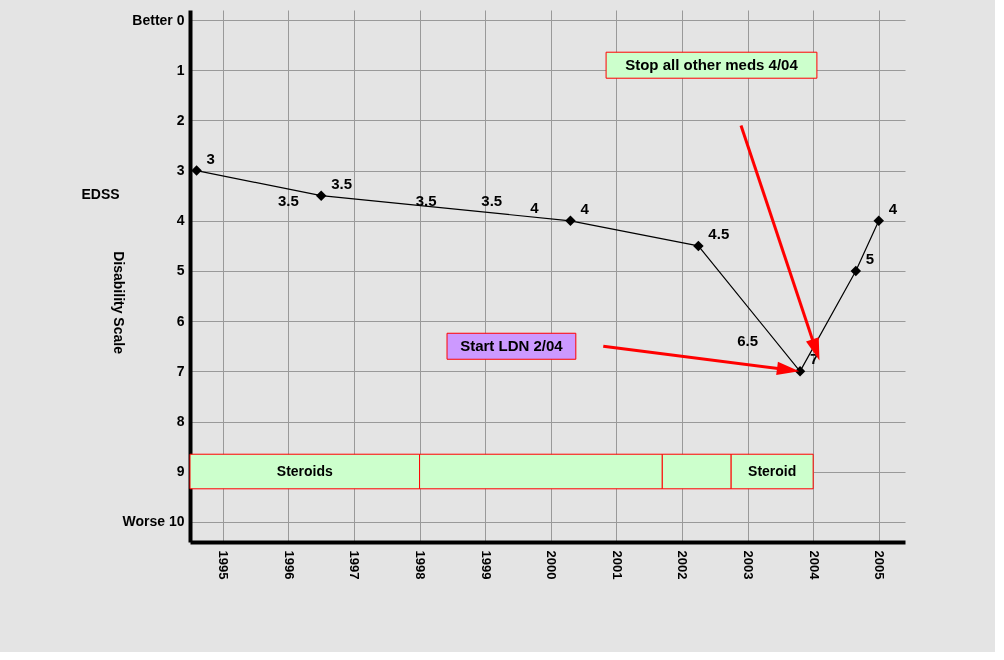  I want to click on band-label: Steroid, so click(772, 470).